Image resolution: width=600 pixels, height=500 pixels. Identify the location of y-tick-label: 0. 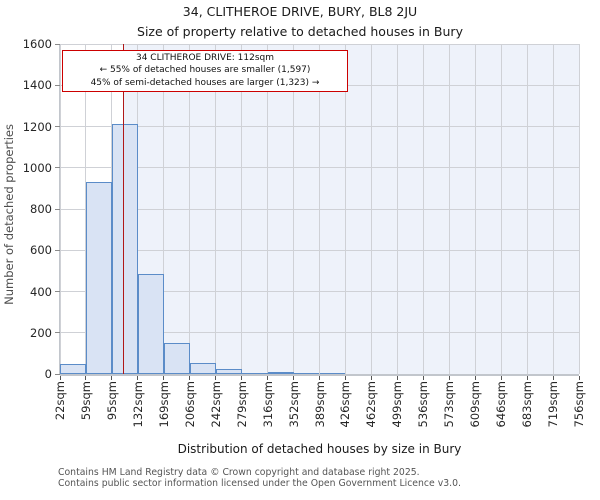
(48, 374).